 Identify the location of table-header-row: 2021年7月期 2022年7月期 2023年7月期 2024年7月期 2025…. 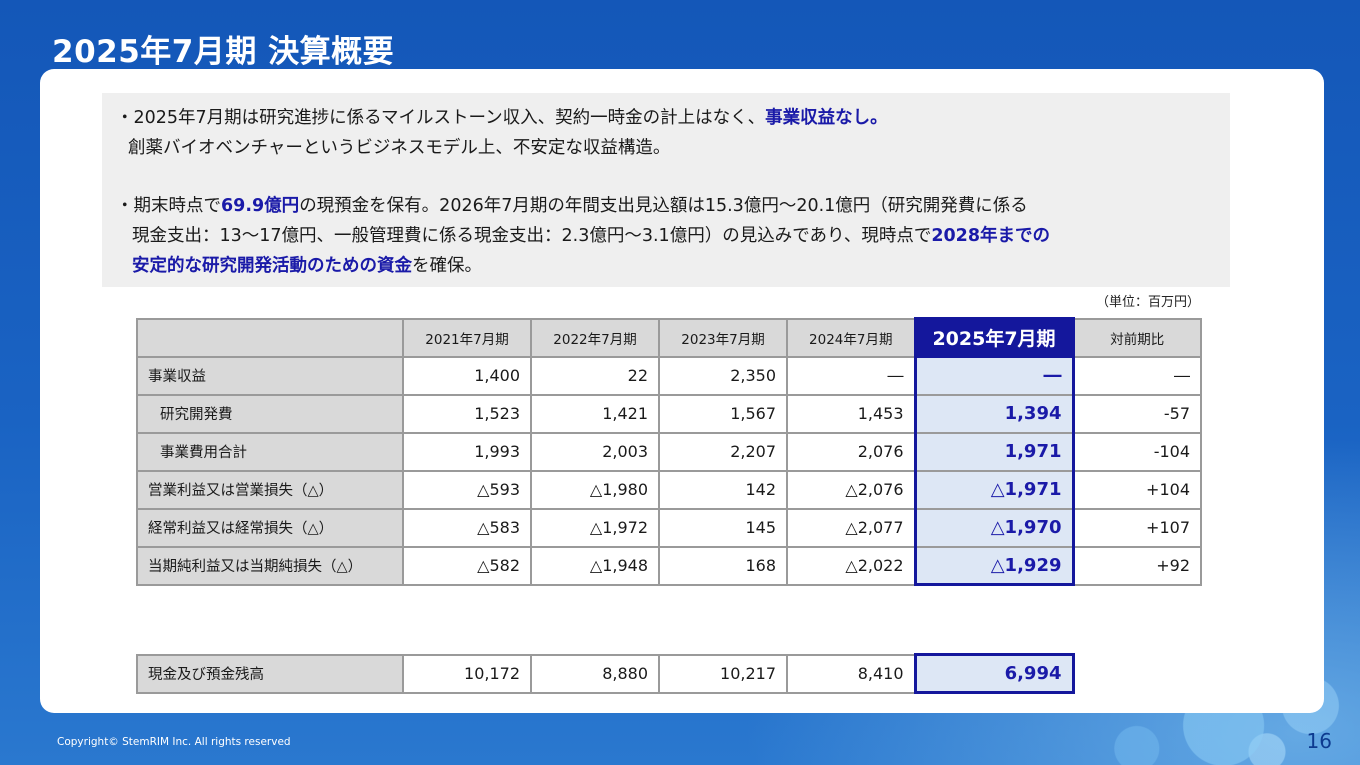
(669, 337).